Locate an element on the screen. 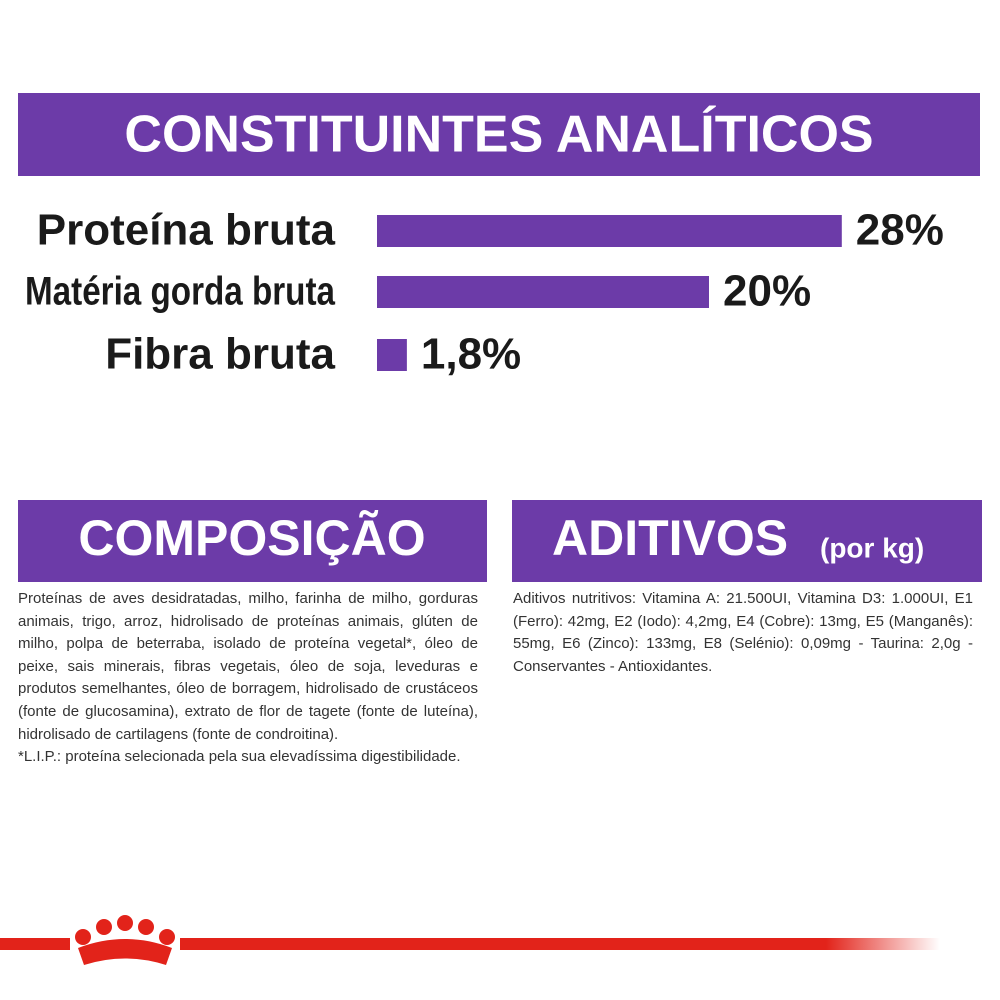 Image resolution: width=1000 pixels, height=1000 pixels. title-banner is located at coordinates (499, 134).